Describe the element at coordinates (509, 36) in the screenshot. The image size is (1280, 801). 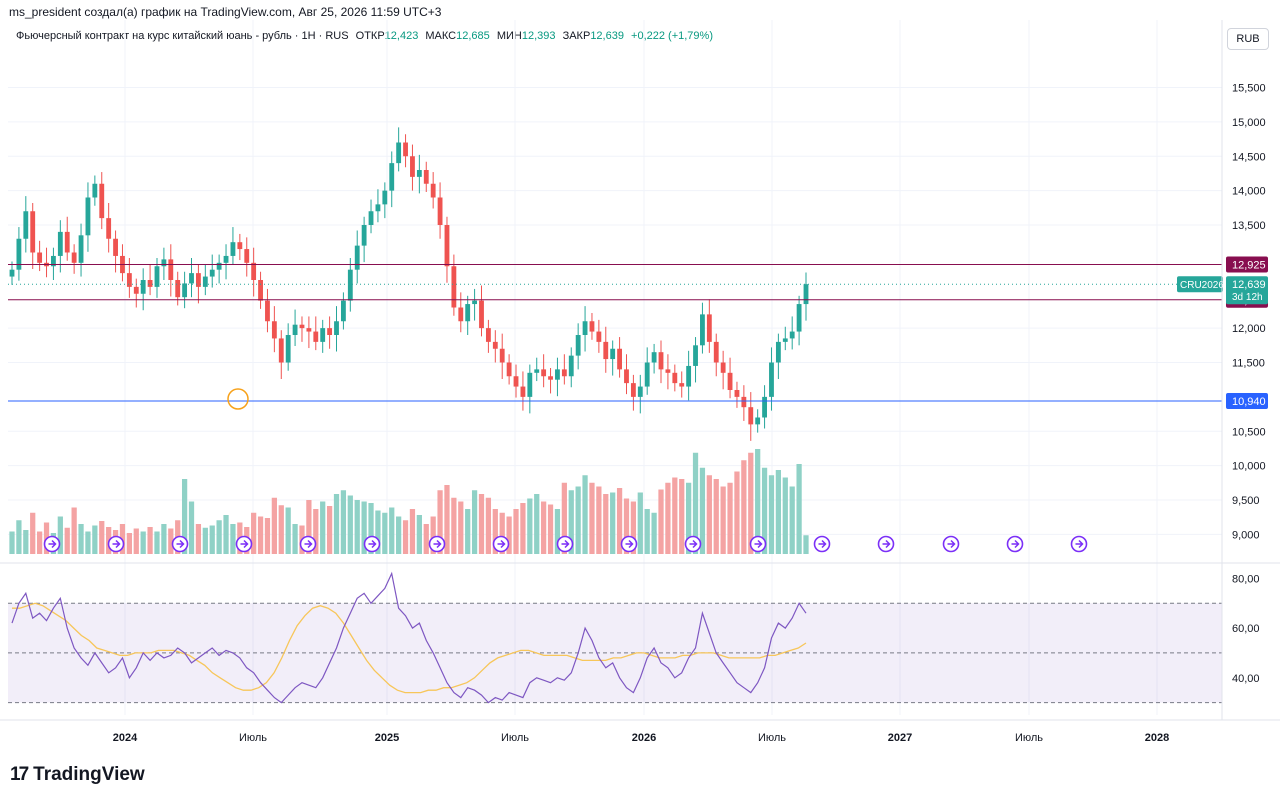
I see `low-label: МИН` at that location.